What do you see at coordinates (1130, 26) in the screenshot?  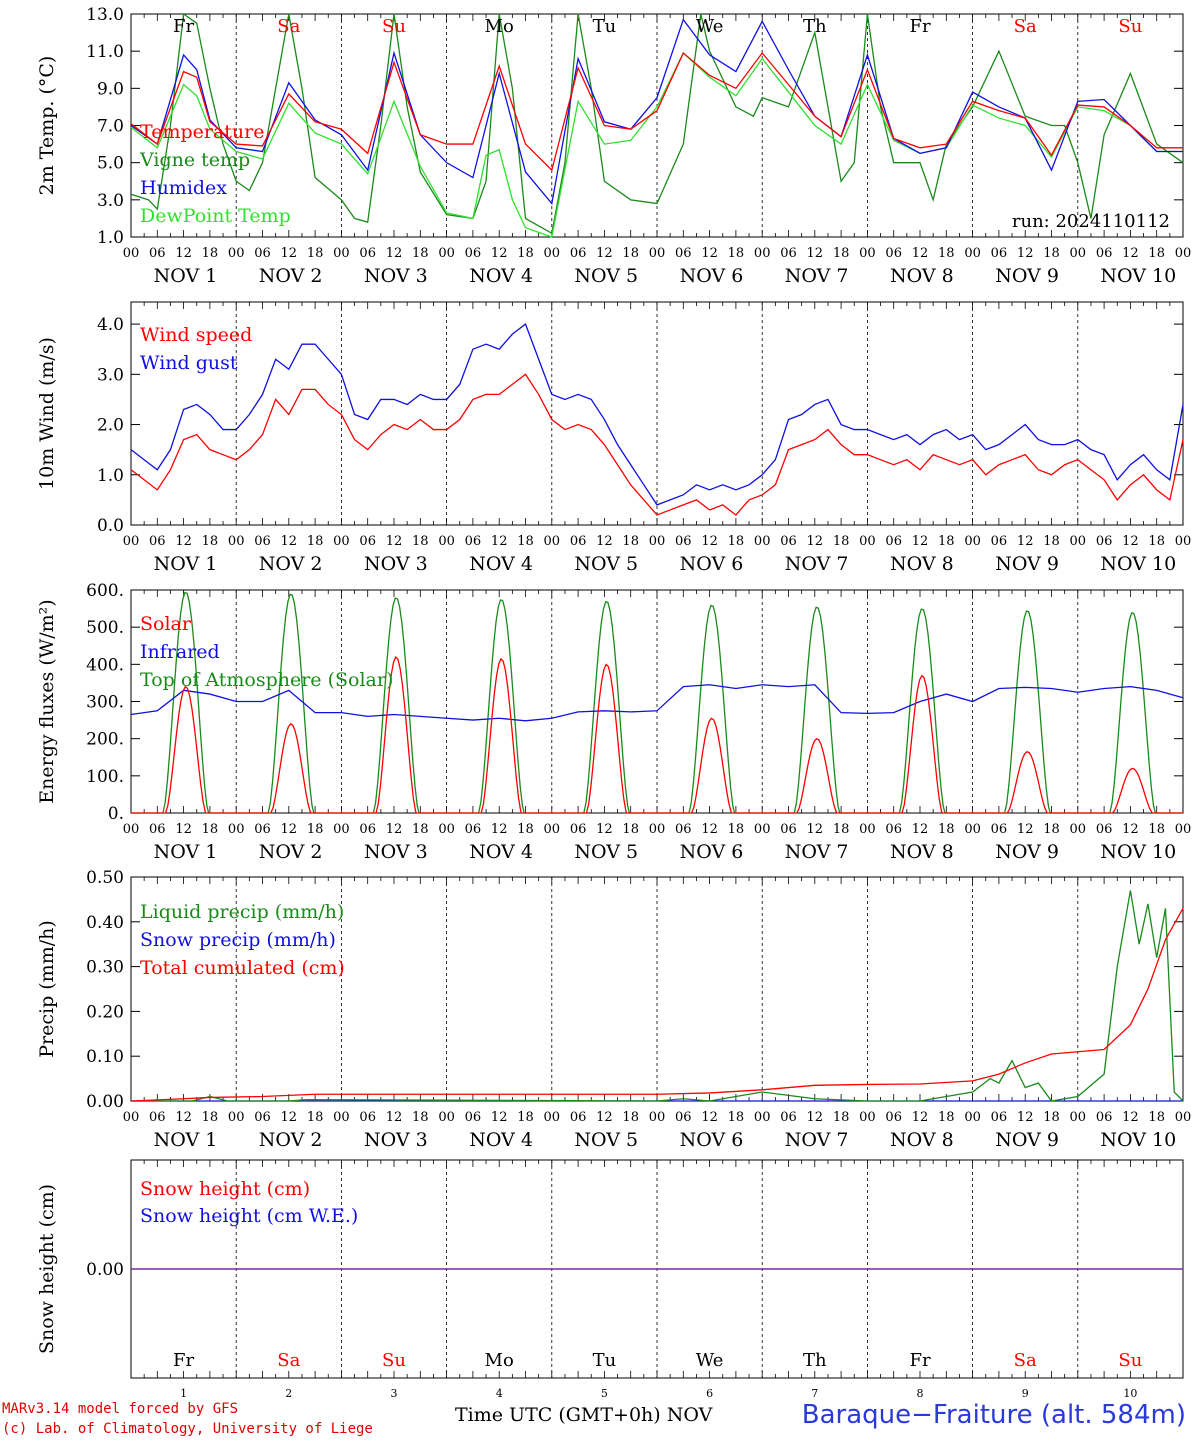 I see `day-name-label: Su` at bounding box center [1130, 26].